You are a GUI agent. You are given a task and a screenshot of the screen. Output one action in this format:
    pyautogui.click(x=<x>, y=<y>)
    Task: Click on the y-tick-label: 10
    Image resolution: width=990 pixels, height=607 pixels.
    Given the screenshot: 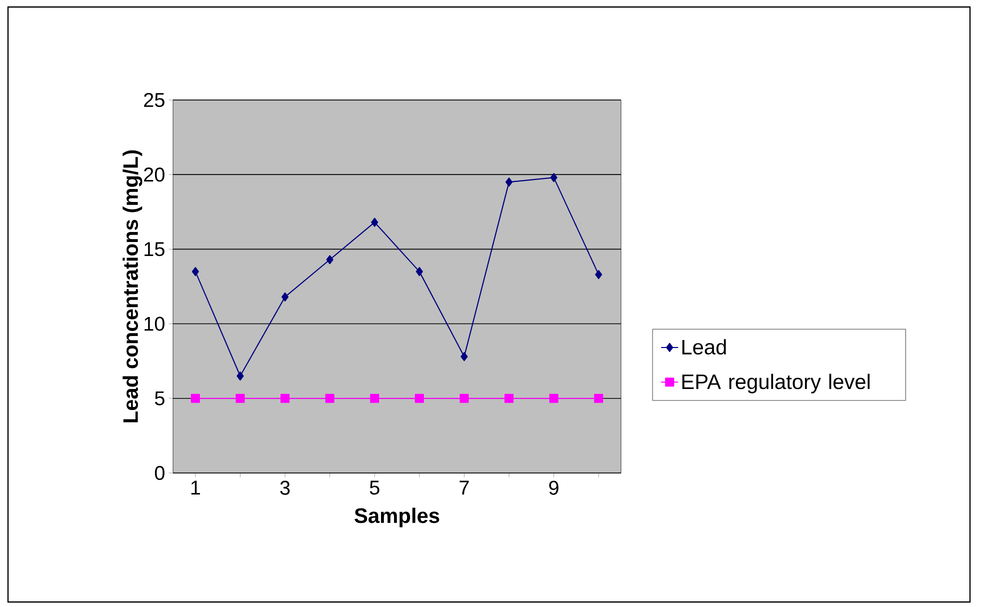 What is the action you would take?
    pyautogui.click(x=154, y=323)
    